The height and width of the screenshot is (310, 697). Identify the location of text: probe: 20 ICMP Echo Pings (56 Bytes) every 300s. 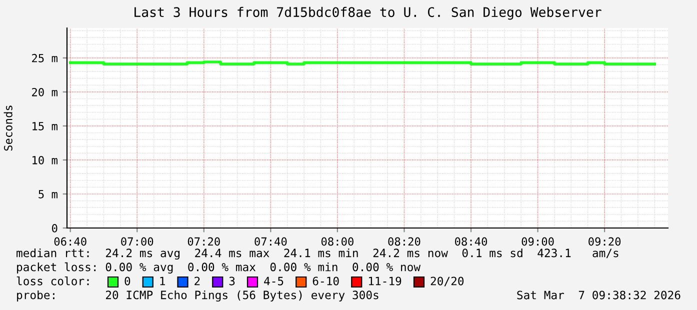
(197, 296).